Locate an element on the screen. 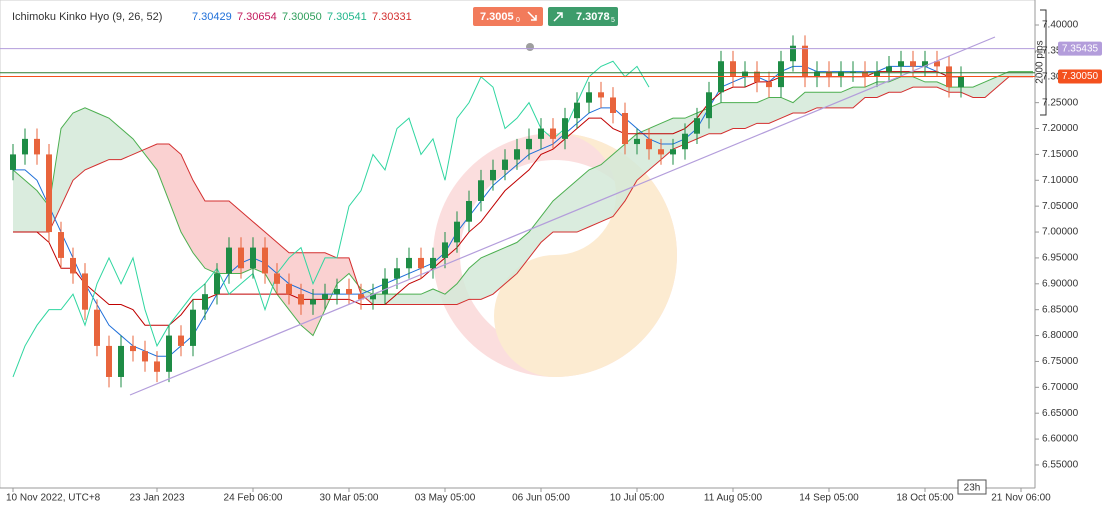 The height and width of the screenshot is (507, 1105). y-tick-label: 6.95000 is located at coordinates (1060, 258).